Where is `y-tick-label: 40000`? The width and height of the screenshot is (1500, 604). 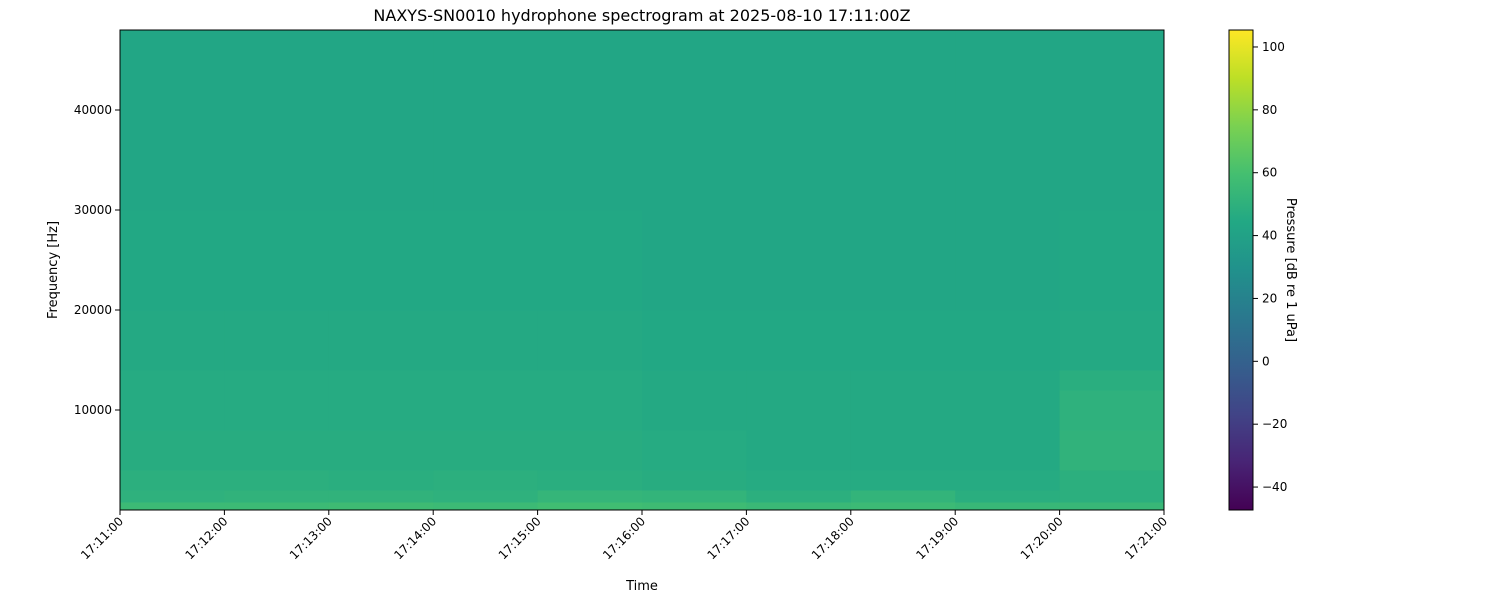 y-tick-label: 40000 is located at coordinates (93, 110).